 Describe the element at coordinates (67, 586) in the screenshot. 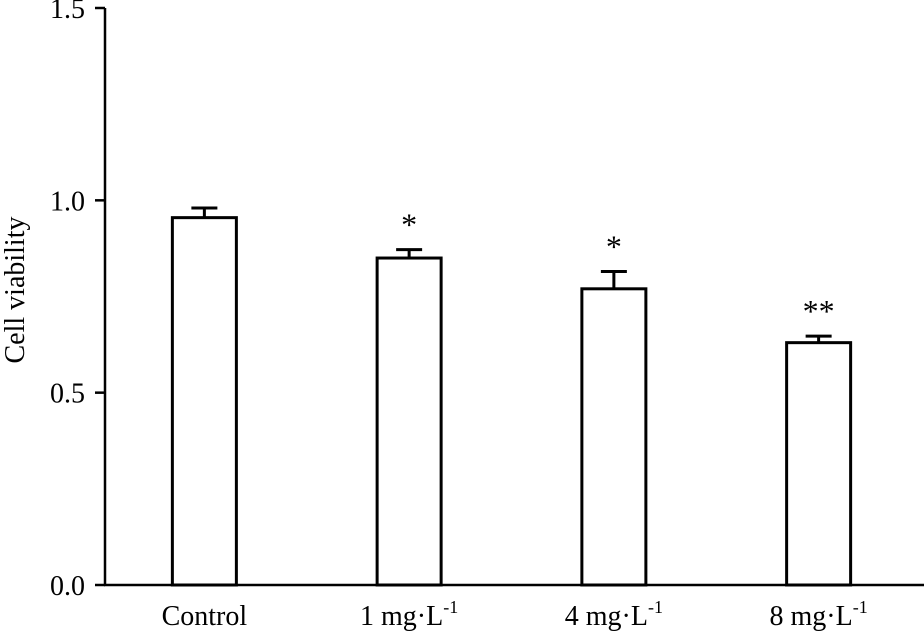

I see `y-tick-label: 0.0` at that location.